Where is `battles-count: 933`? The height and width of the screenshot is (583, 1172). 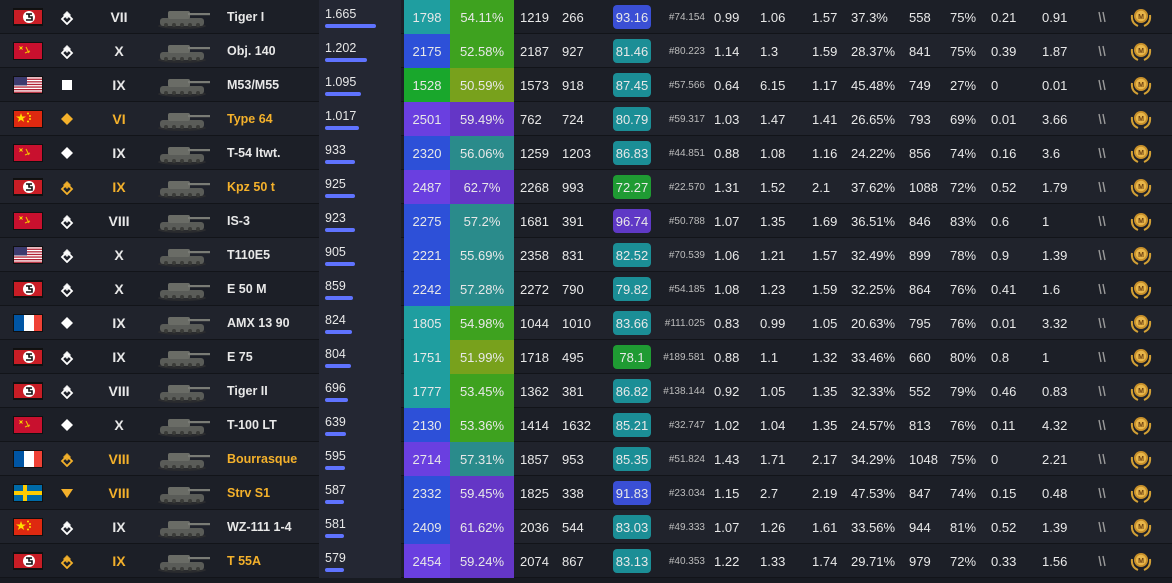 battles-count: 933 is located at coordinates (335, 149).